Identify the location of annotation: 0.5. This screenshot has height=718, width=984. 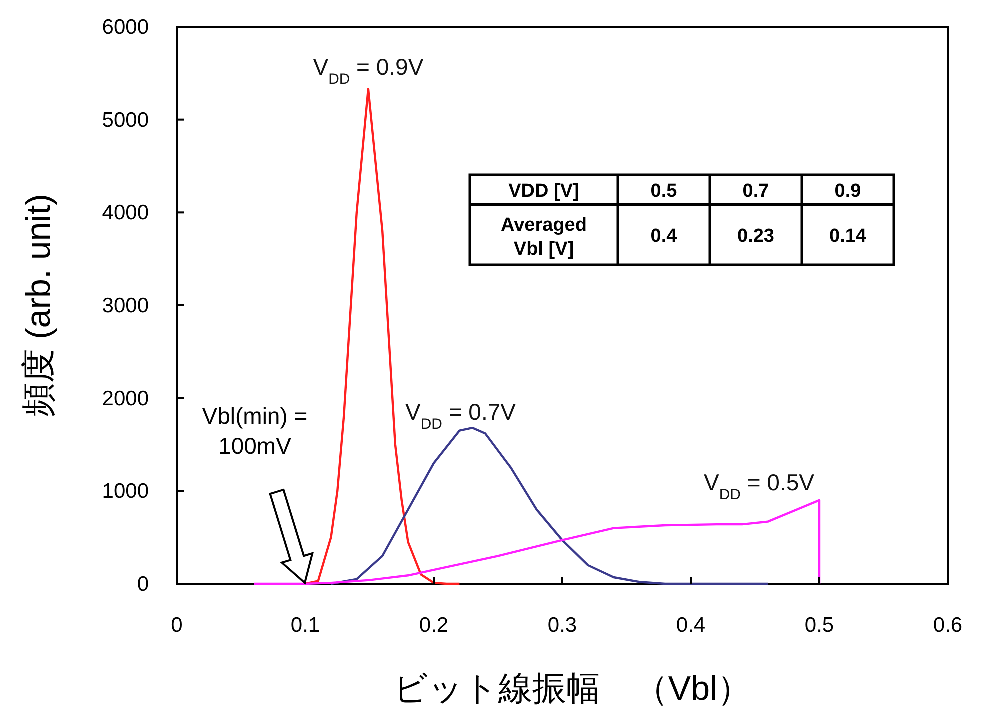
(664, 191).